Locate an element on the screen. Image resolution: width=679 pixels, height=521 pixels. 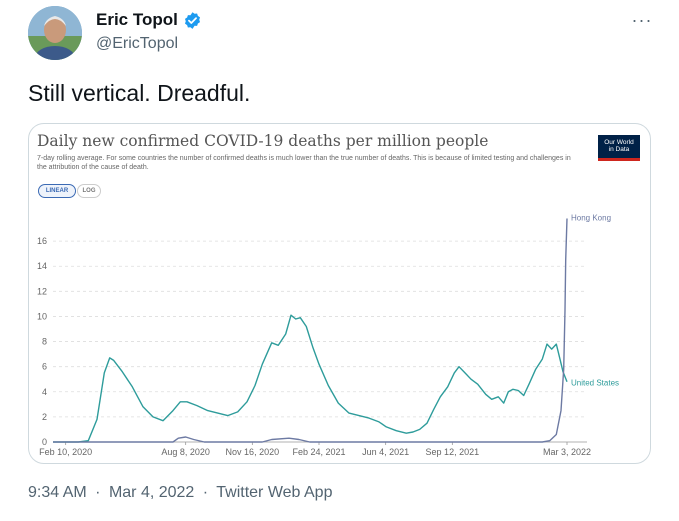
x-tick-label: Nov 16, 2020 is located at coordinates (253, 452).